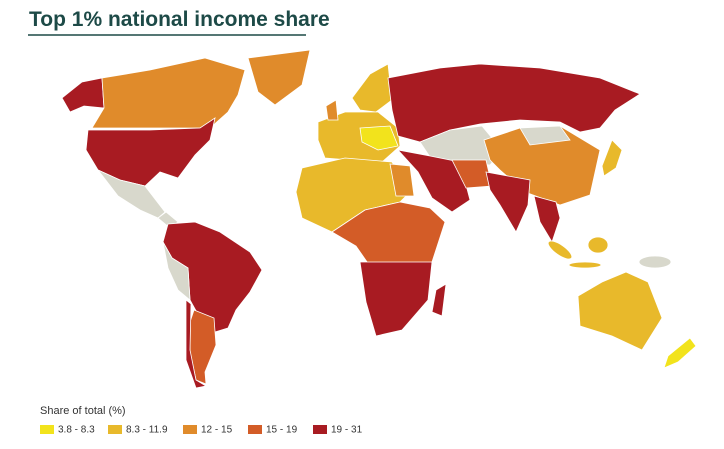 The image size is (724, 449). Describe the element at coordinates (168, 93) in the screenshot. I see `canada` at that location.